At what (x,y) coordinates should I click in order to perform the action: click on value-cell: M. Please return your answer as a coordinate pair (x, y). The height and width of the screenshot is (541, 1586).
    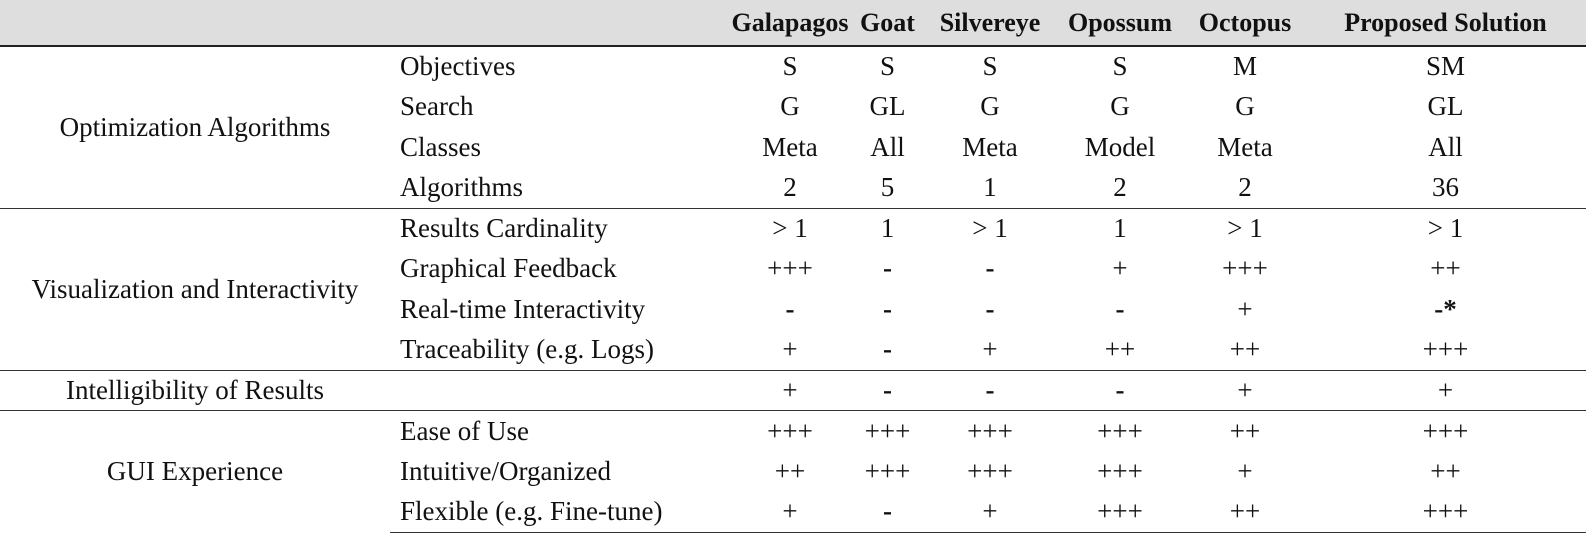
    Looking at the image, I should click on (1244, 66).